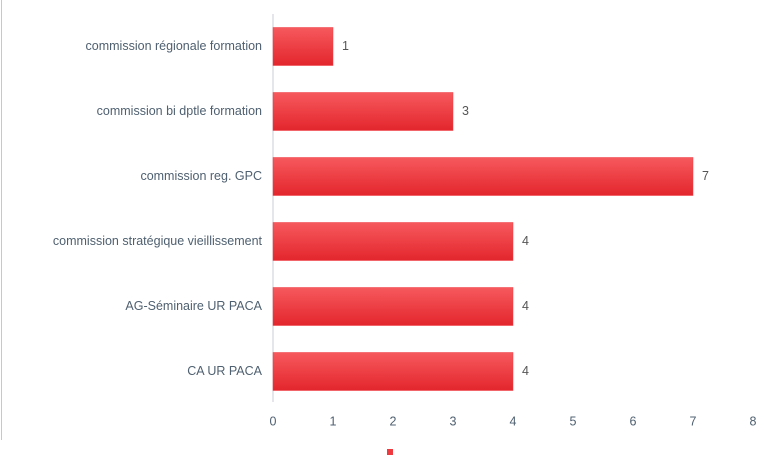 The width and height of the screenshot is (766, 455). I want to click on x-tick-label: 2, so click(393, 421).